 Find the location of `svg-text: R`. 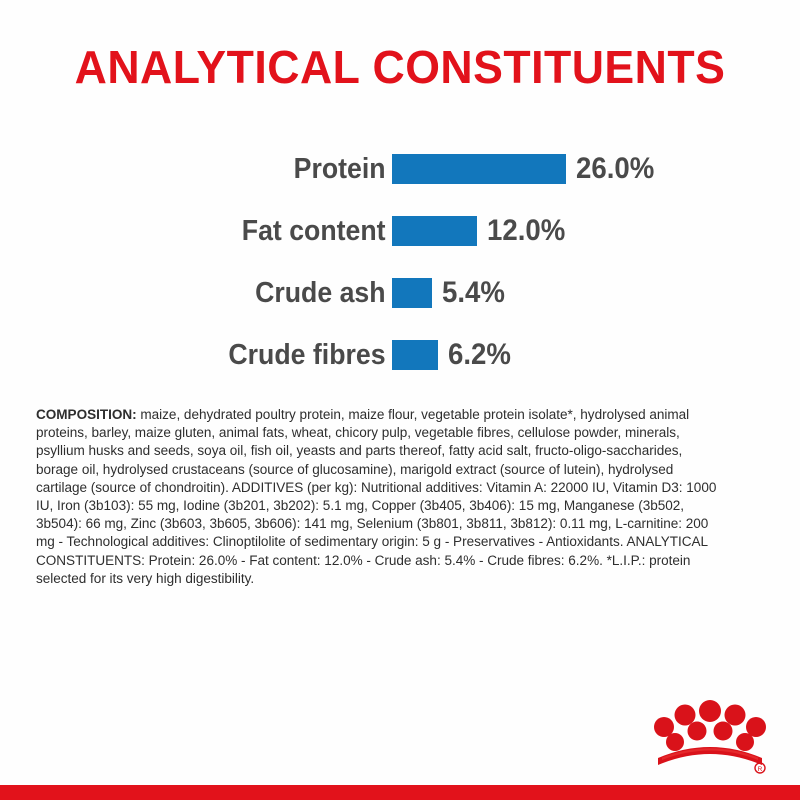

svg-text: R is located at coordinates (760, 769).